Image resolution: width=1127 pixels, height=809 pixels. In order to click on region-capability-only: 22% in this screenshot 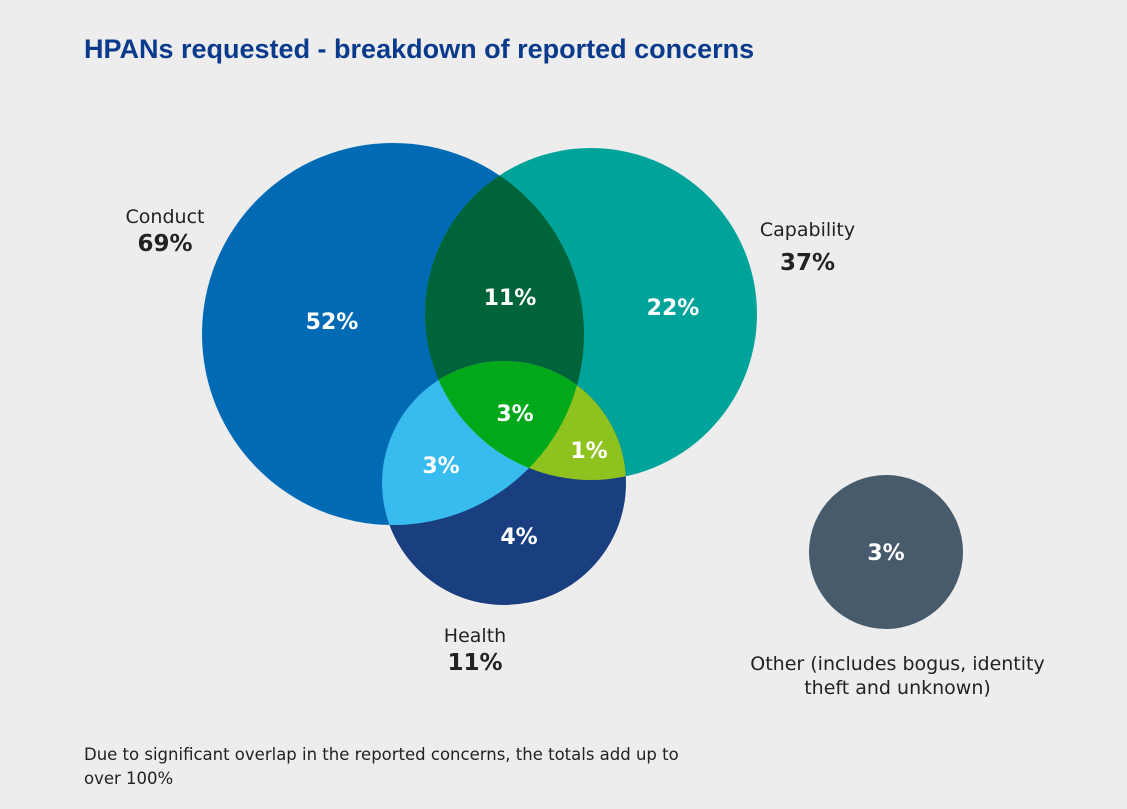, I will do `click(673, 308)`.